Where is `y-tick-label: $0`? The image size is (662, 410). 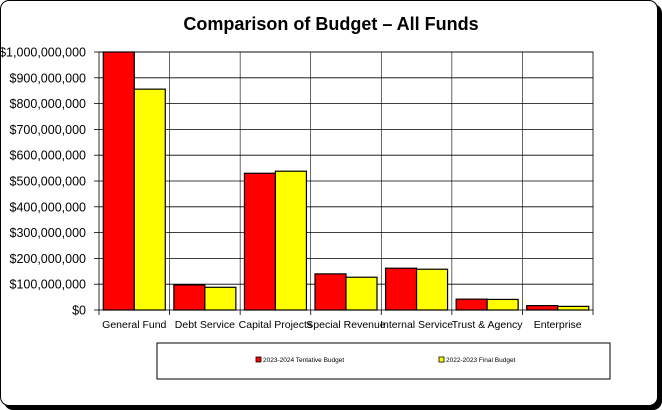 y-tick-label: $0 is located at coordinates (79, 311).